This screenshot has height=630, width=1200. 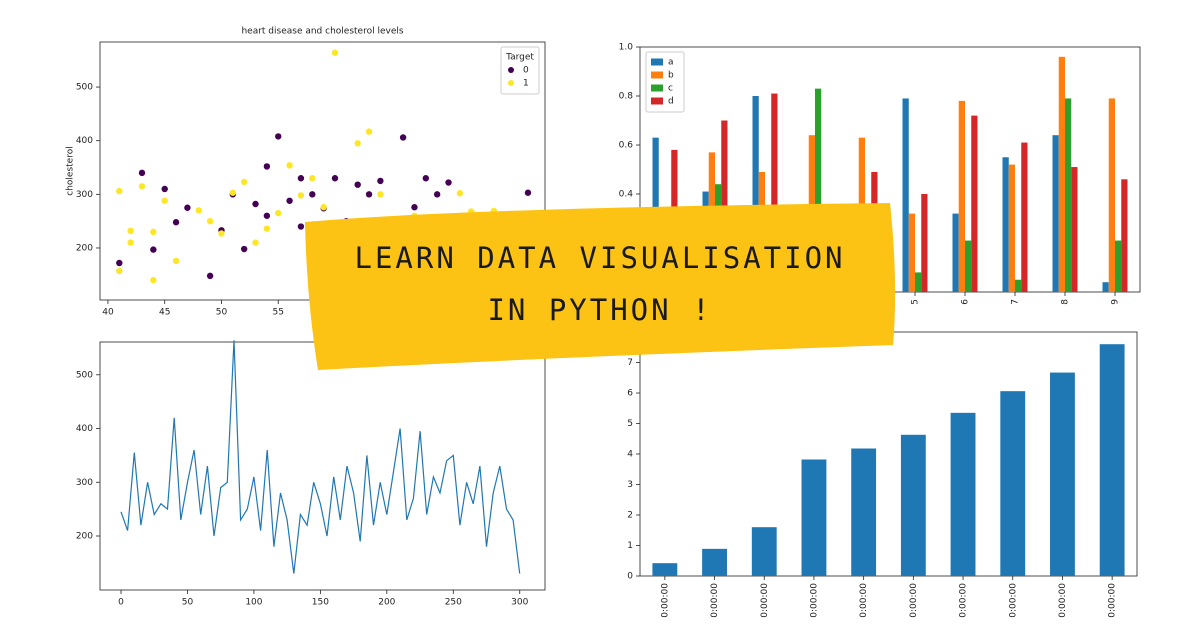 What do you see at coordinates (665, 82) in the screenshot?
I see `legend-box` at bounding box center [665, 82].